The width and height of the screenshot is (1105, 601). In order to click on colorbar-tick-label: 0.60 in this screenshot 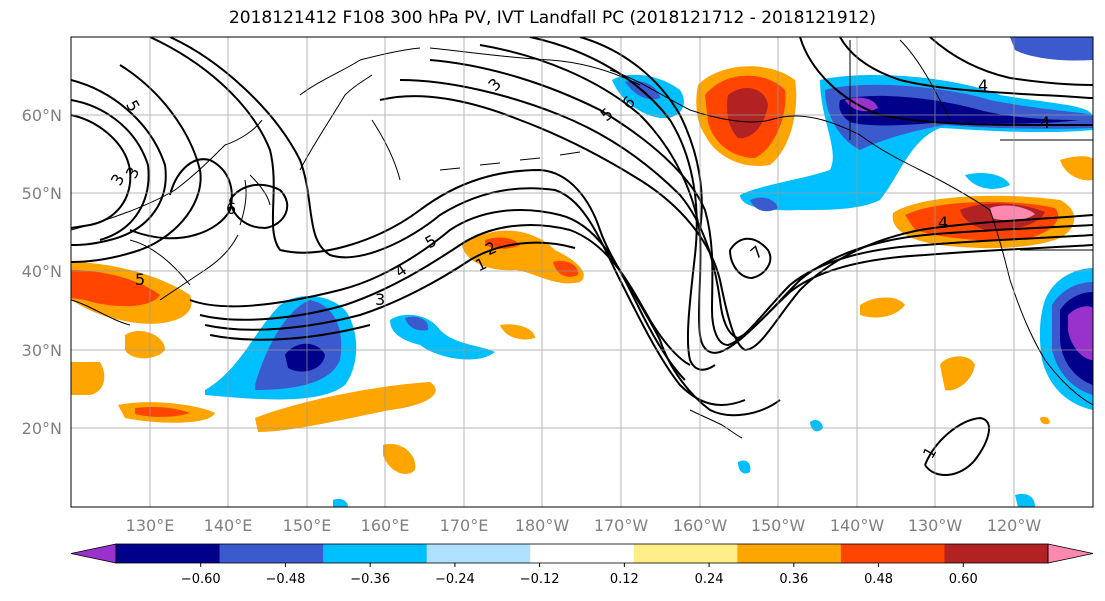, I will do `click(963, 579)`.